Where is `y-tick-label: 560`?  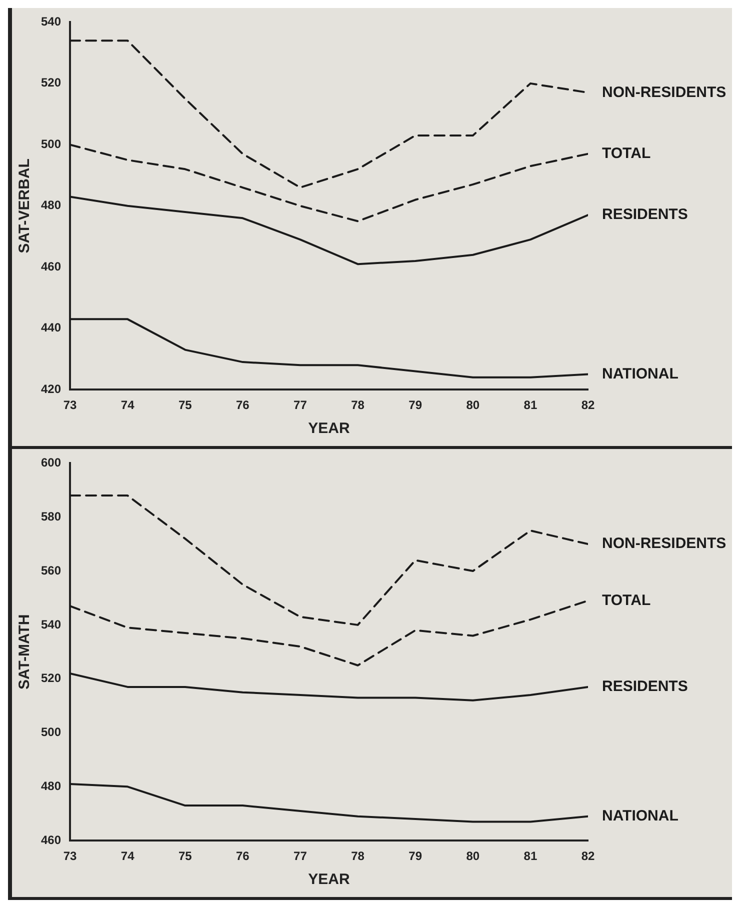
y-tick-label: 560 is located at coordinates (51, 570).